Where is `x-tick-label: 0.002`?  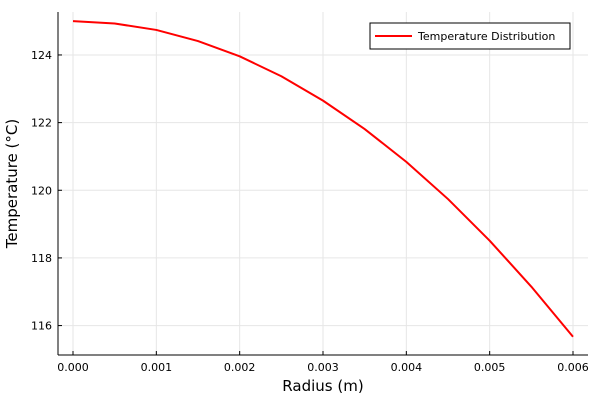 x-tick-label: 0.002 is located at coordinates (240, 367).